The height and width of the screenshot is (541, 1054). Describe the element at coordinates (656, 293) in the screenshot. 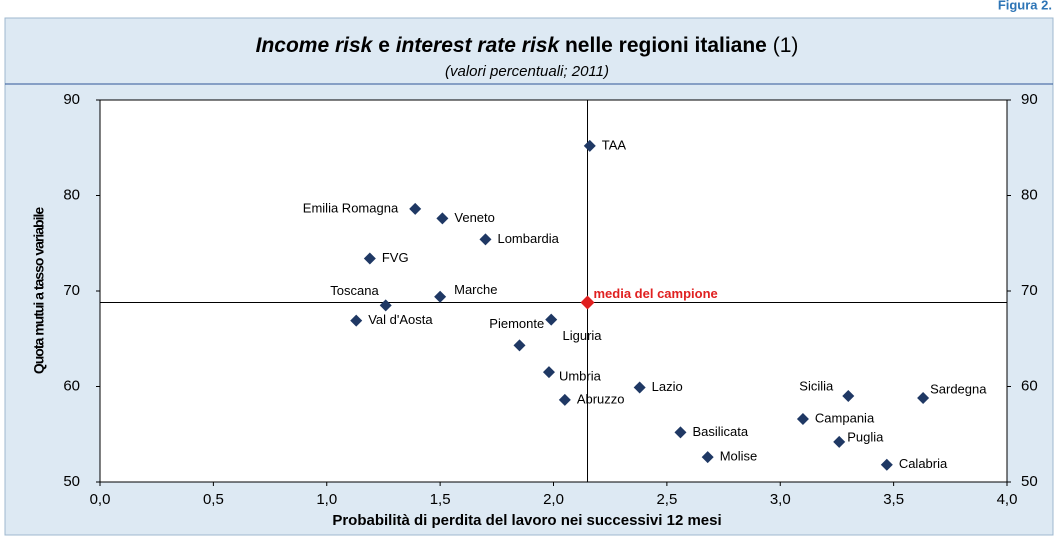

I see `mean-label: media del campione` at that location.